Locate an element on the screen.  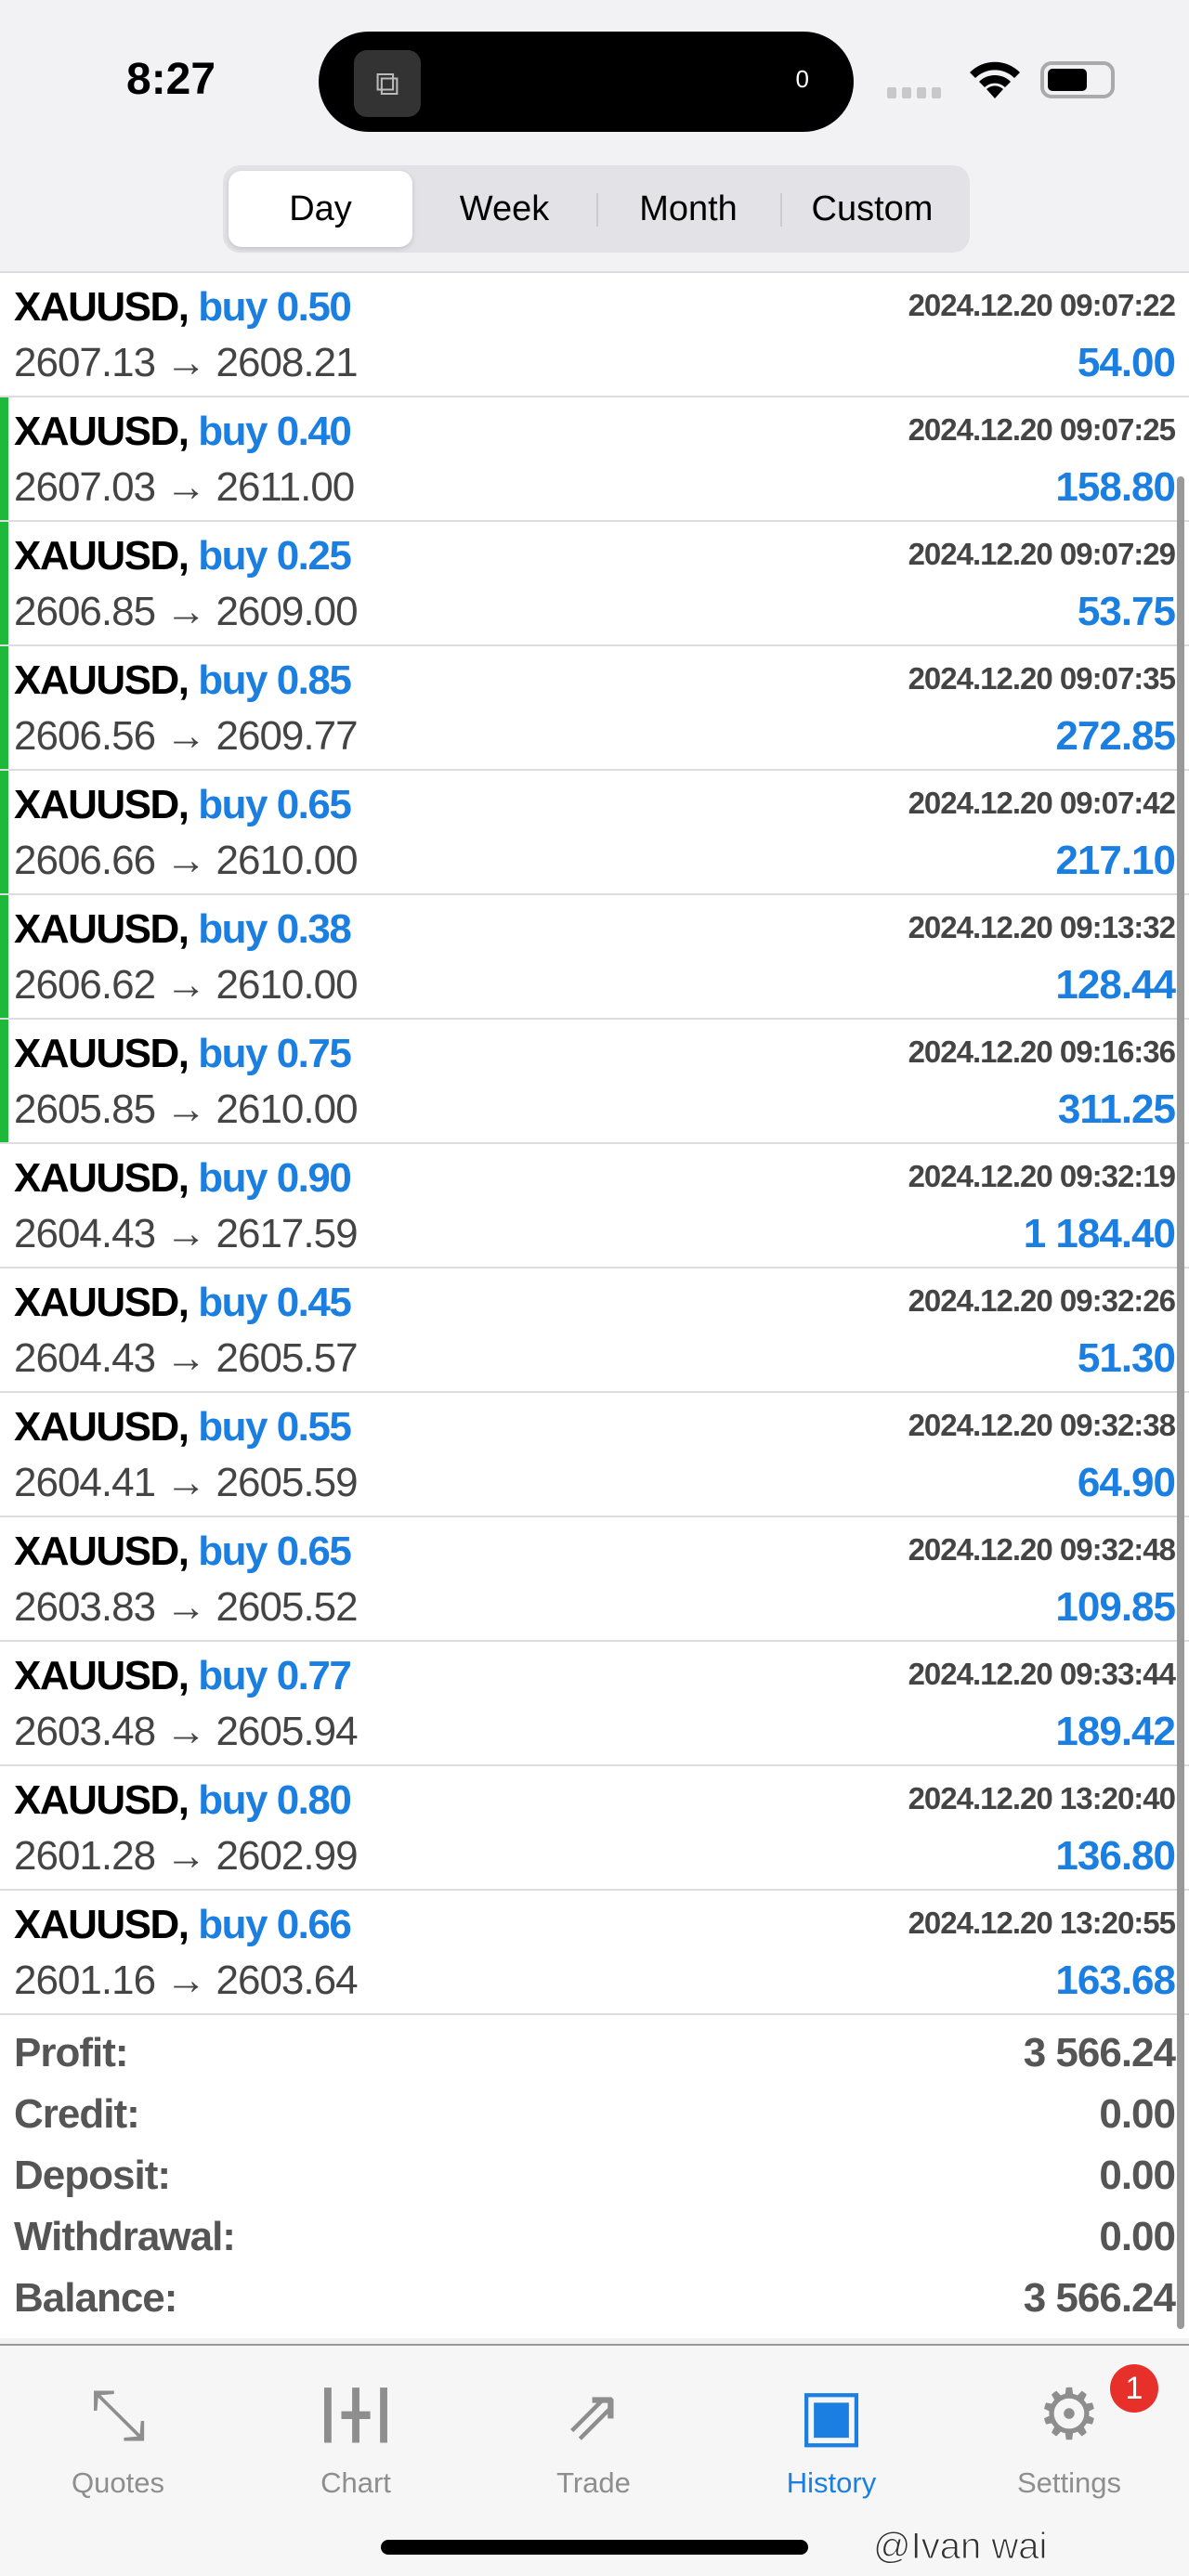
deal-time: 2024.12.20 13:20:40 is located at coordinates (1042, 1798).